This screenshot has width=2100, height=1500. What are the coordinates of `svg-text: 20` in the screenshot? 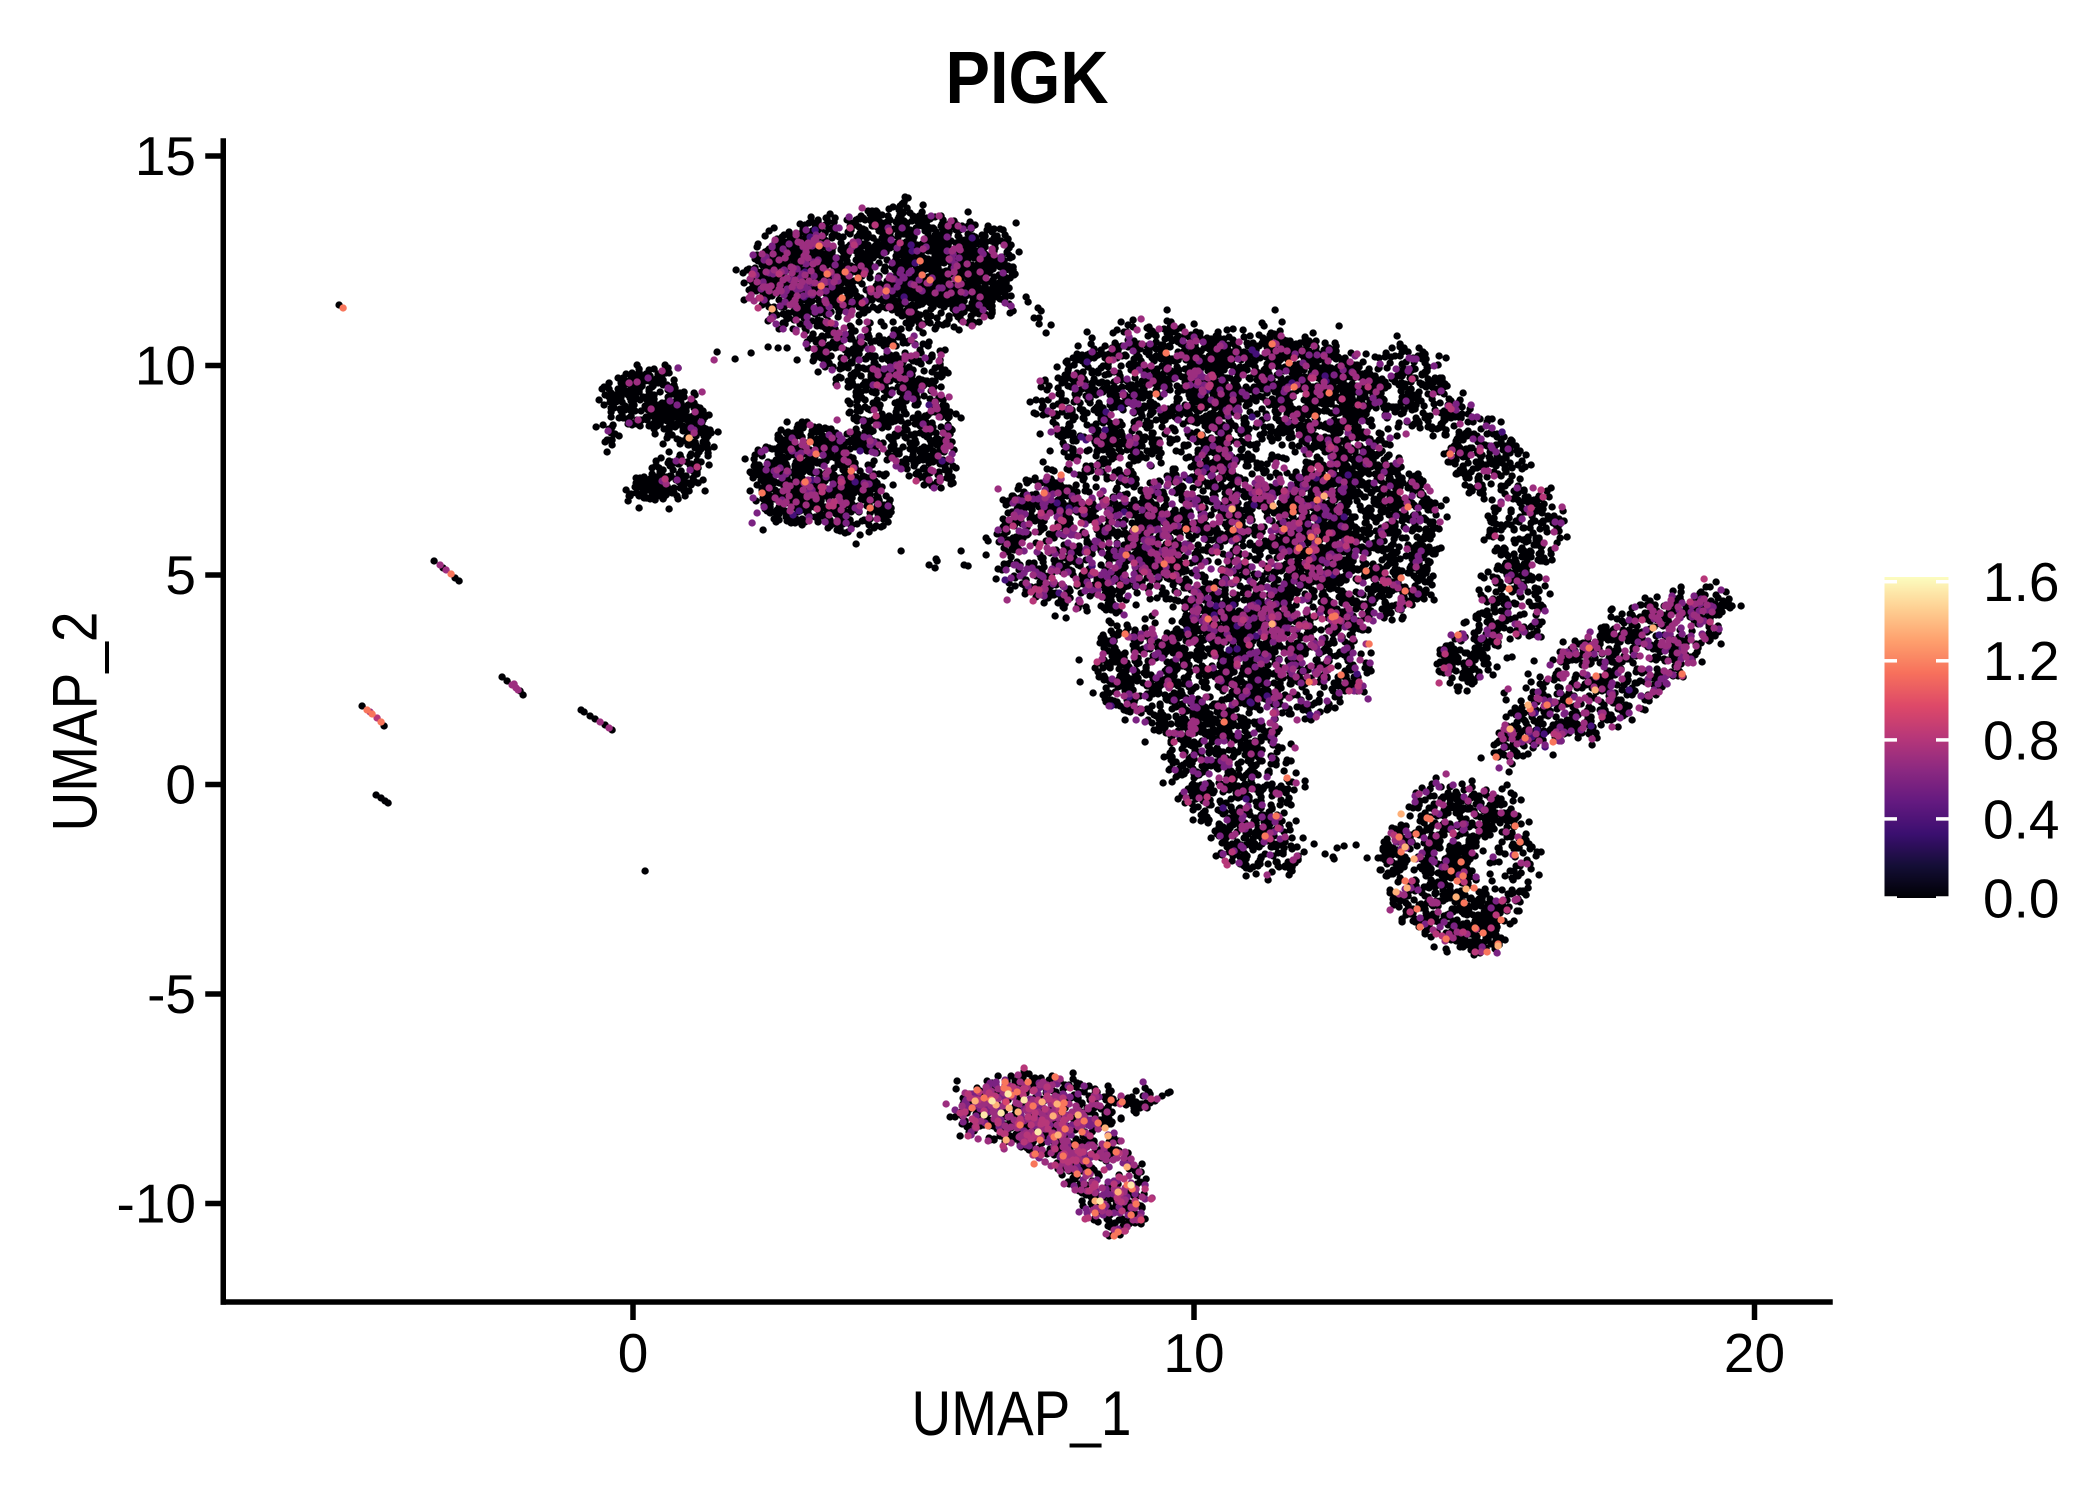 It's located at (1754, 1353).